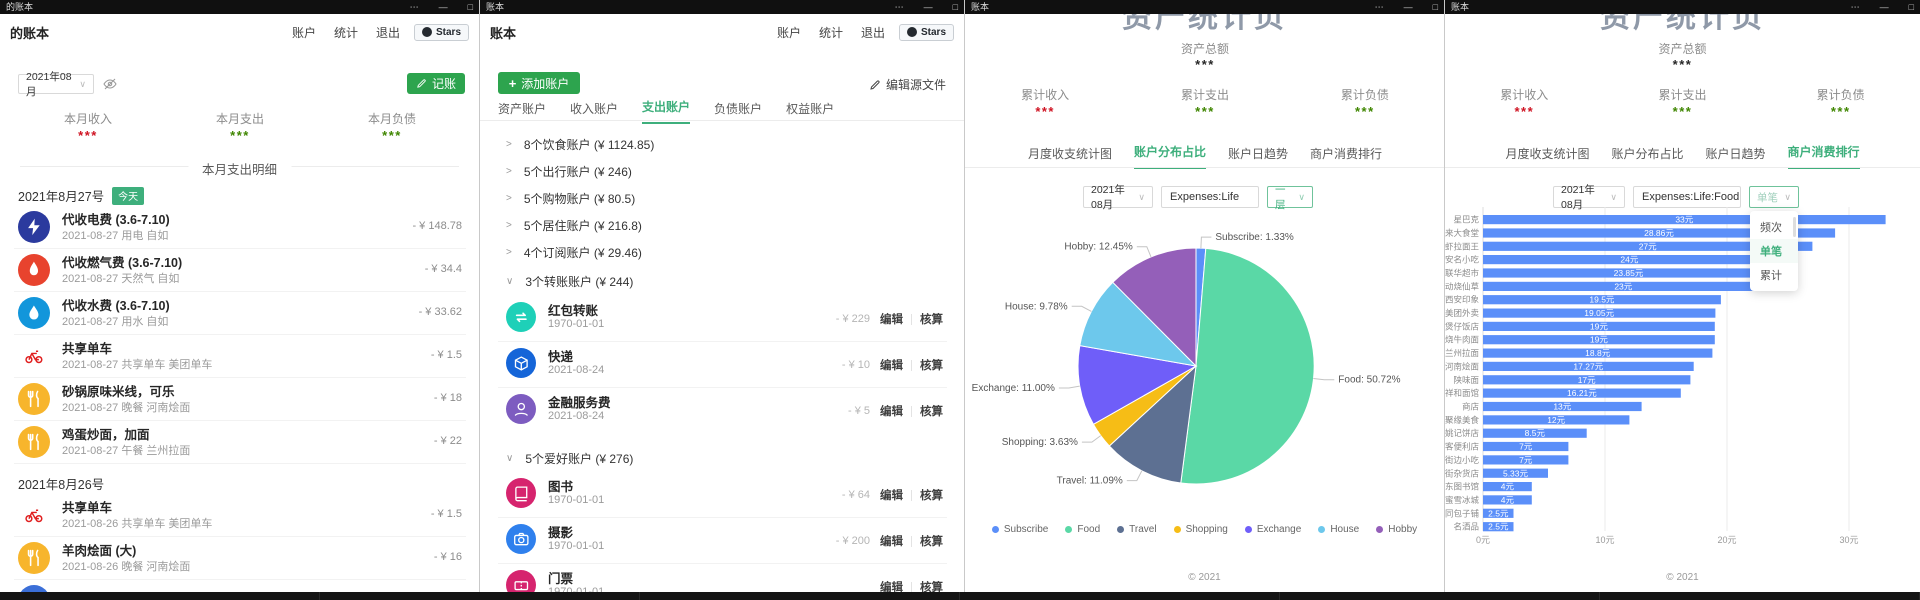 The width and height of the screenshot is (1920, 600). Describe the element at coordinates (576, 416) in the screenshot. I see `account-date: 2021-08-24` at that location.